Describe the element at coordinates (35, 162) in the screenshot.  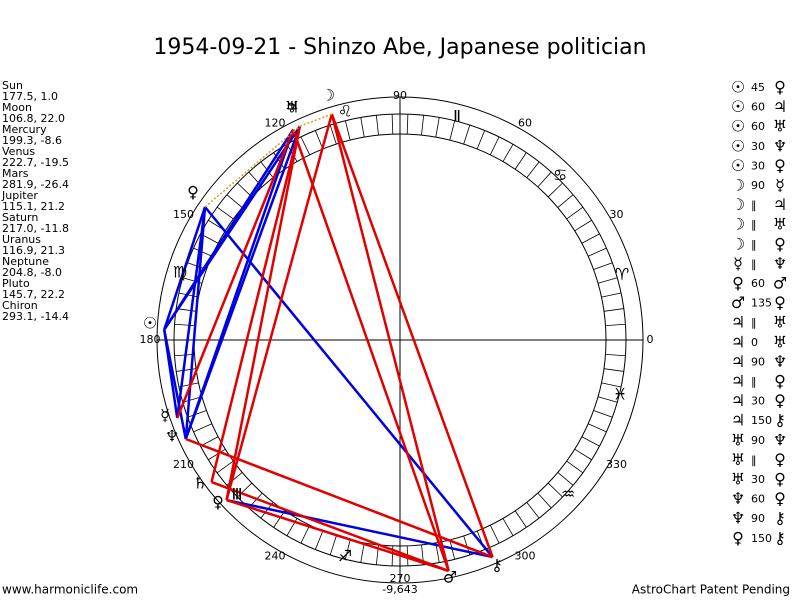
I see `planet-position: 222.7, -19.5` at that location.